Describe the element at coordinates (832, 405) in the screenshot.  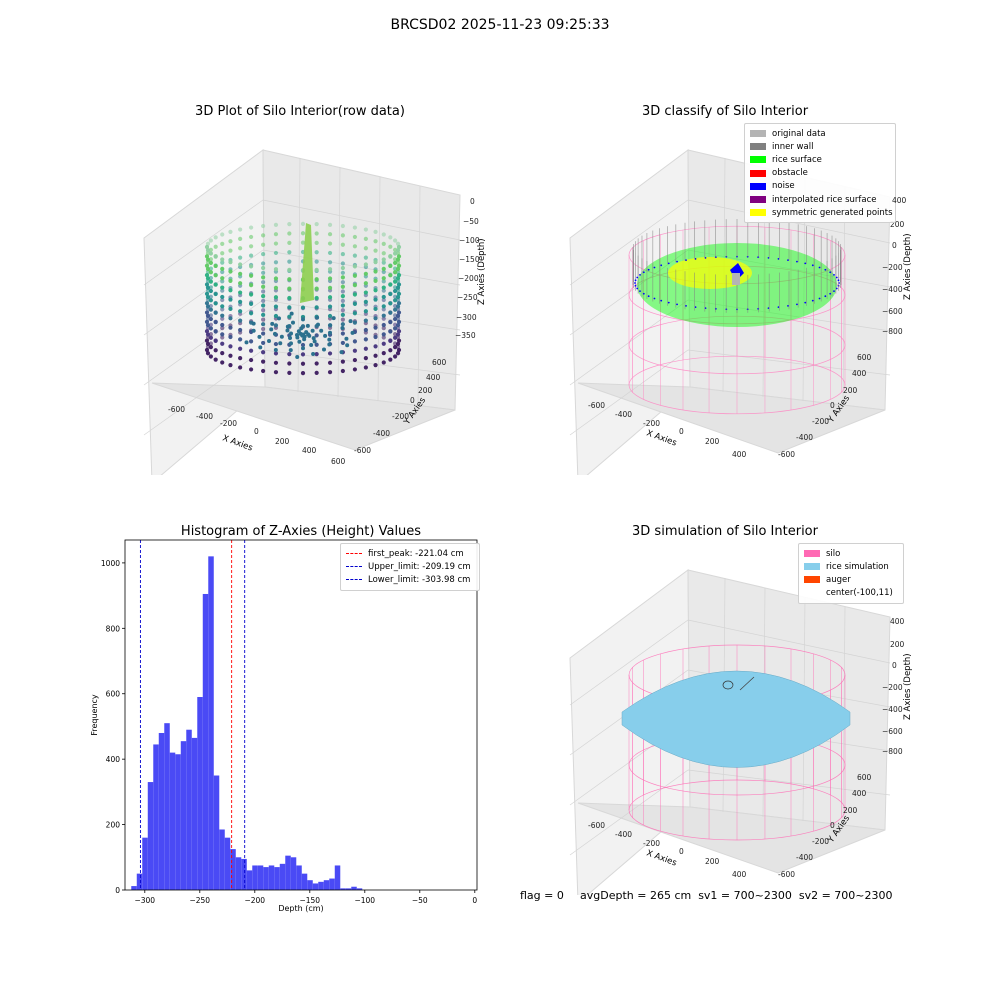
I see `classify-y-tick-label: 0` at that location.